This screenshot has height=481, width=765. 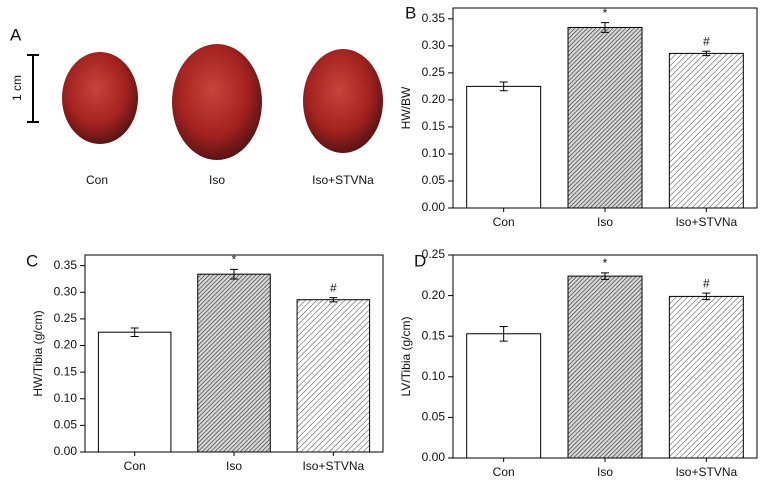 What do you see at coordinates (97, 180) in the screenshot?
I see `photo-label: Con` at bounding box center [97, 180].